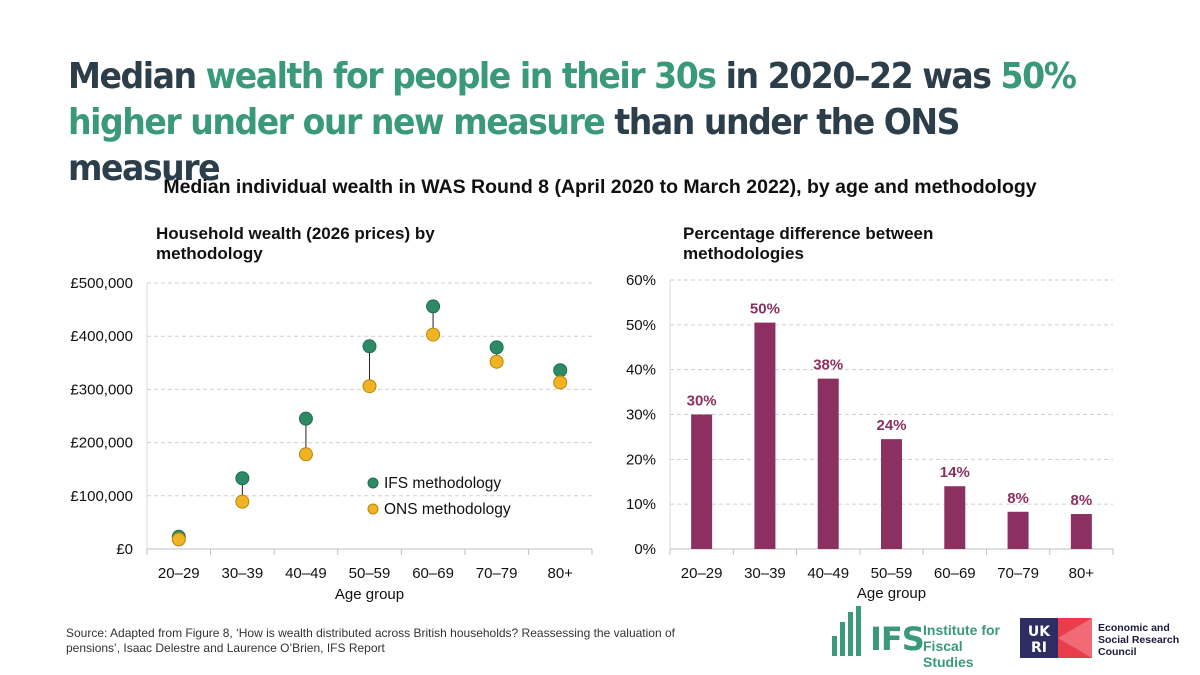 The height and width of the screenshot is (675, 1200). What do you see at coordinates (124, 549) in the screenshot?
I see `left-y-tick-label: £0` at bounding box center [124, 549].